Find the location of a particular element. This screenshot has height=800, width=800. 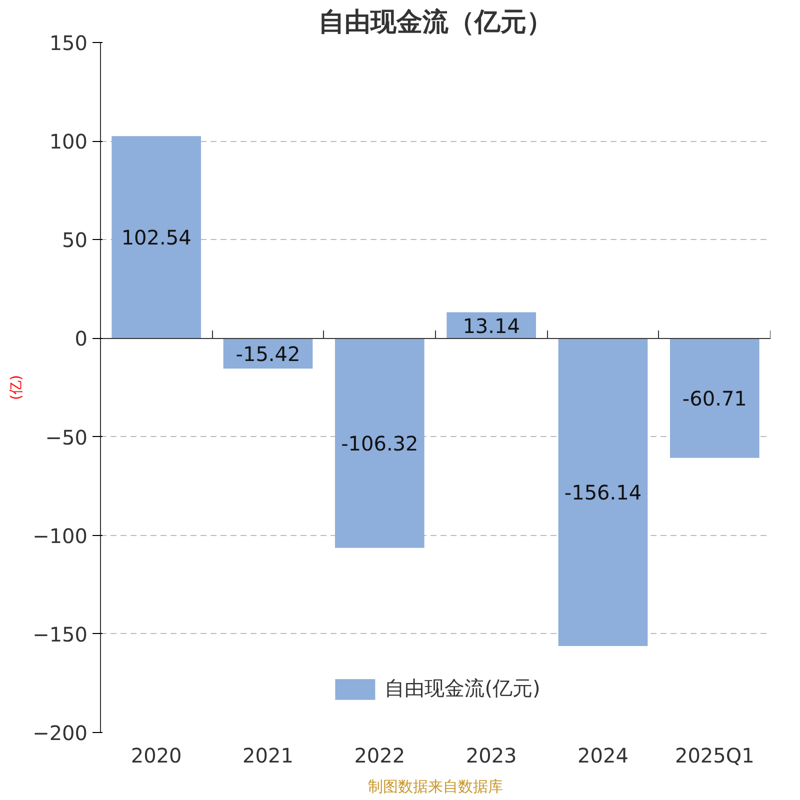

y-tick-label: −50 is located at coordinates (66, 437).